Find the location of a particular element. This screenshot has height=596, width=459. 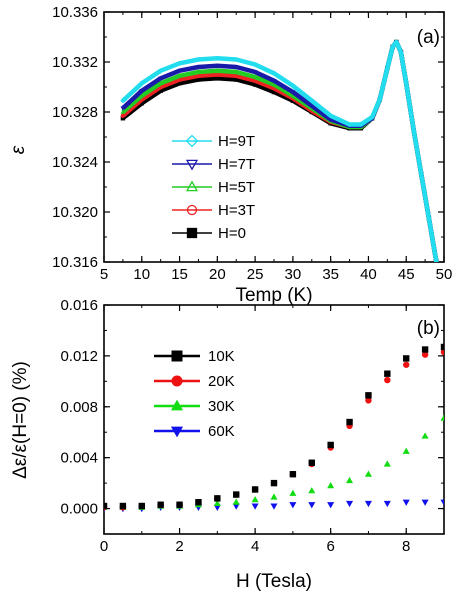

legend-label: 30K is located at coordinates (221, 406).